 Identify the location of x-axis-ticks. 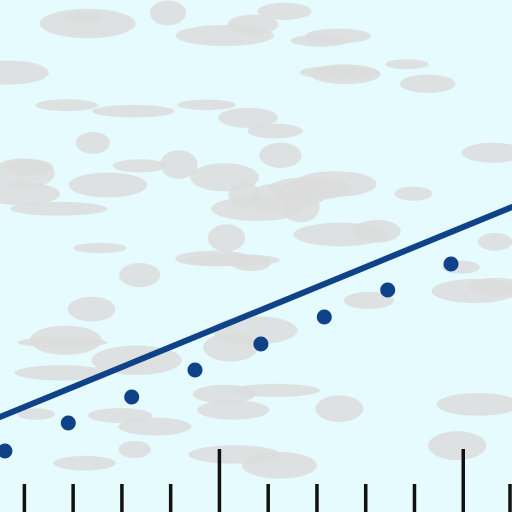
(267, 480).